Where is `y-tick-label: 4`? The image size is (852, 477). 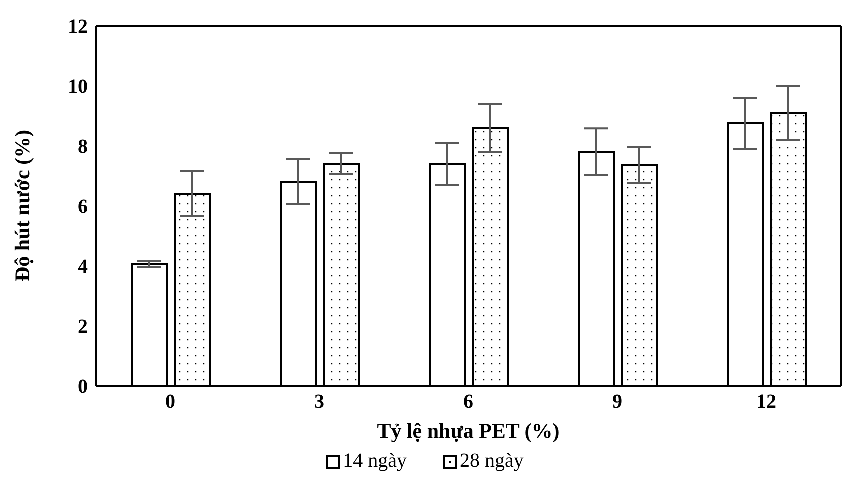 y-tick-label: 4 is located at coordinates (83, 267).